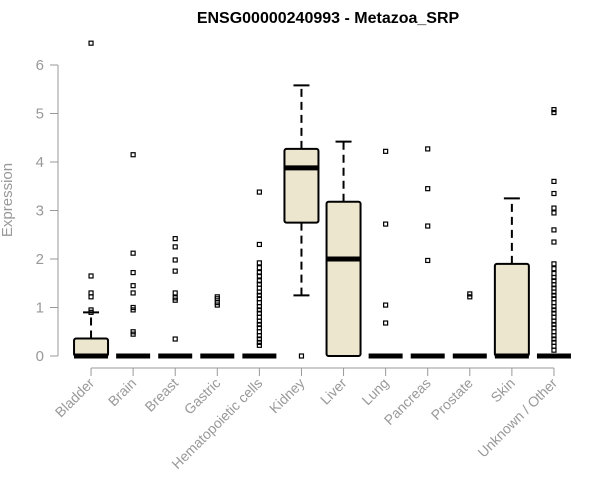 Image resolution: width=600 pixels, height=500 pixels. Describe the element at coordinates (452, 399) in the screenshot. I see `x-tick-label: Prostate` at that location.